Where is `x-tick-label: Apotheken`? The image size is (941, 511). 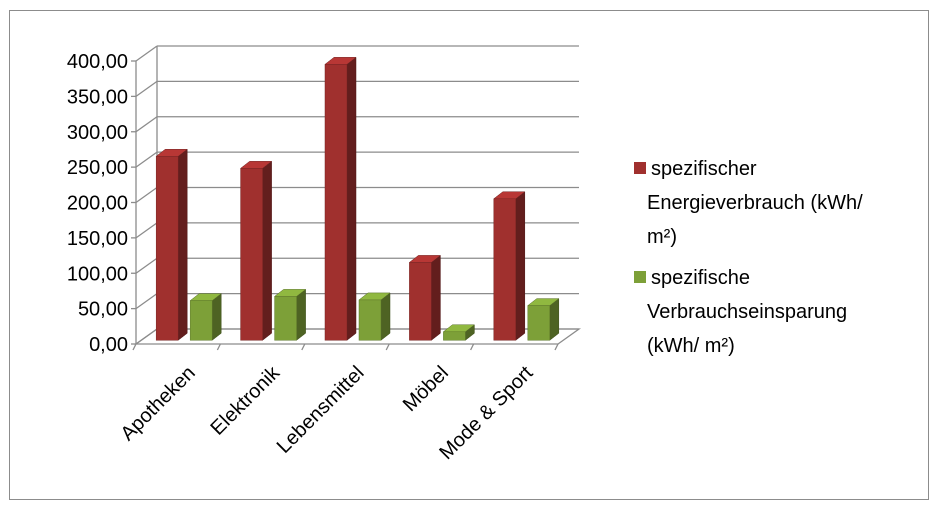 x-tick-label: Apotheken is located at coordinates (158, 403).